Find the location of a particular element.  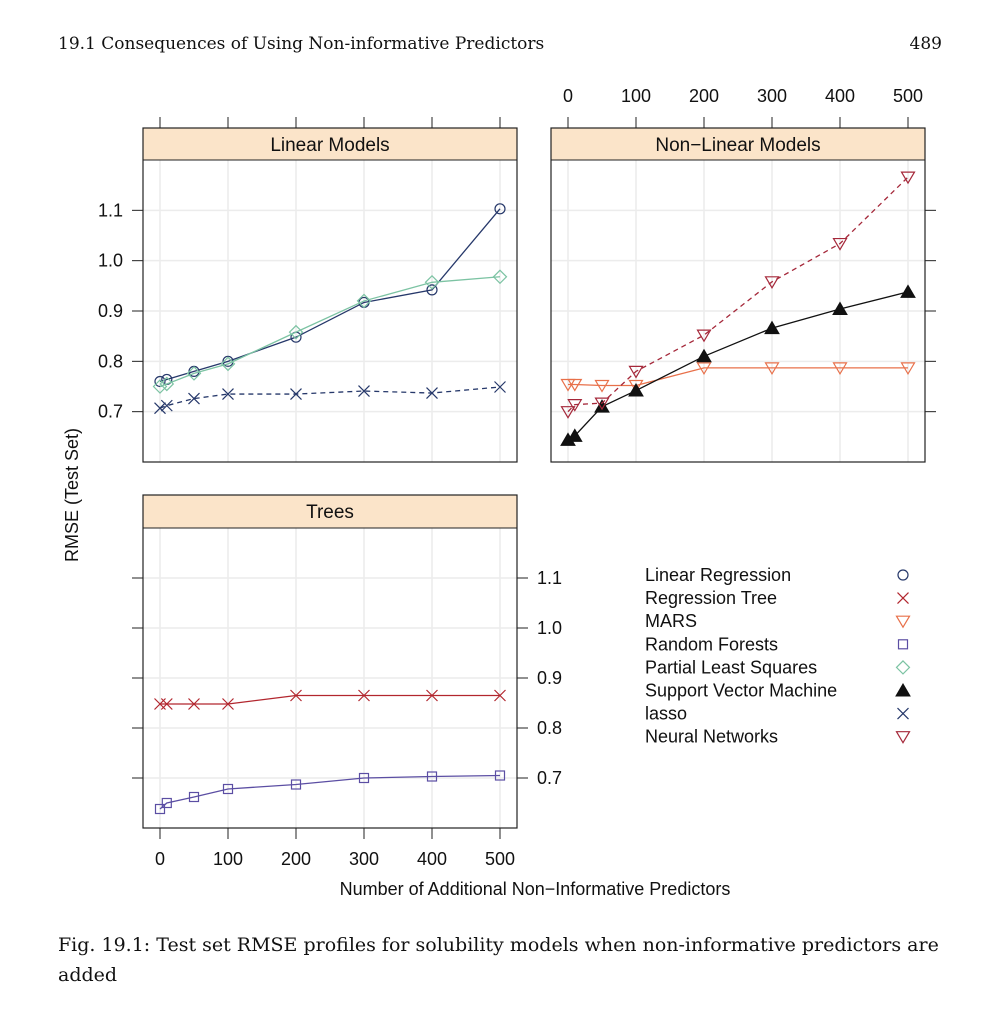

legend-item: MARS is located at coordinates (778, 621).